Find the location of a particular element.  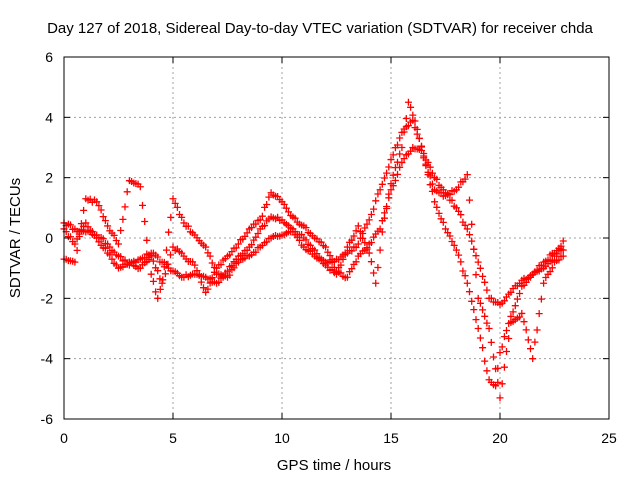

x-tick-label: 0 is located at coordinates (64, 438).